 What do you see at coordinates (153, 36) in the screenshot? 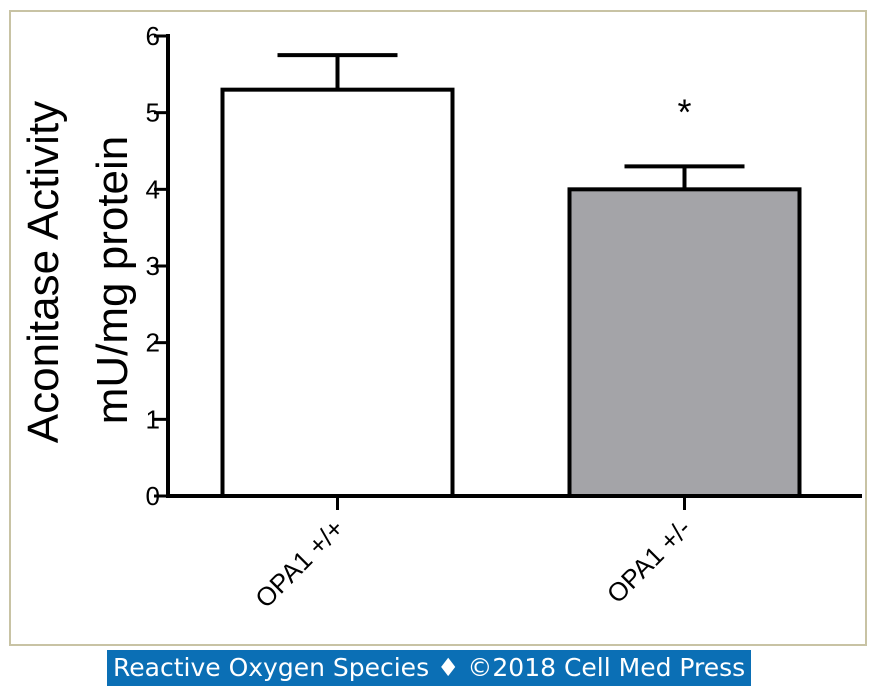
I see `y-tick-label: 6` at bounding box center [153, 36].